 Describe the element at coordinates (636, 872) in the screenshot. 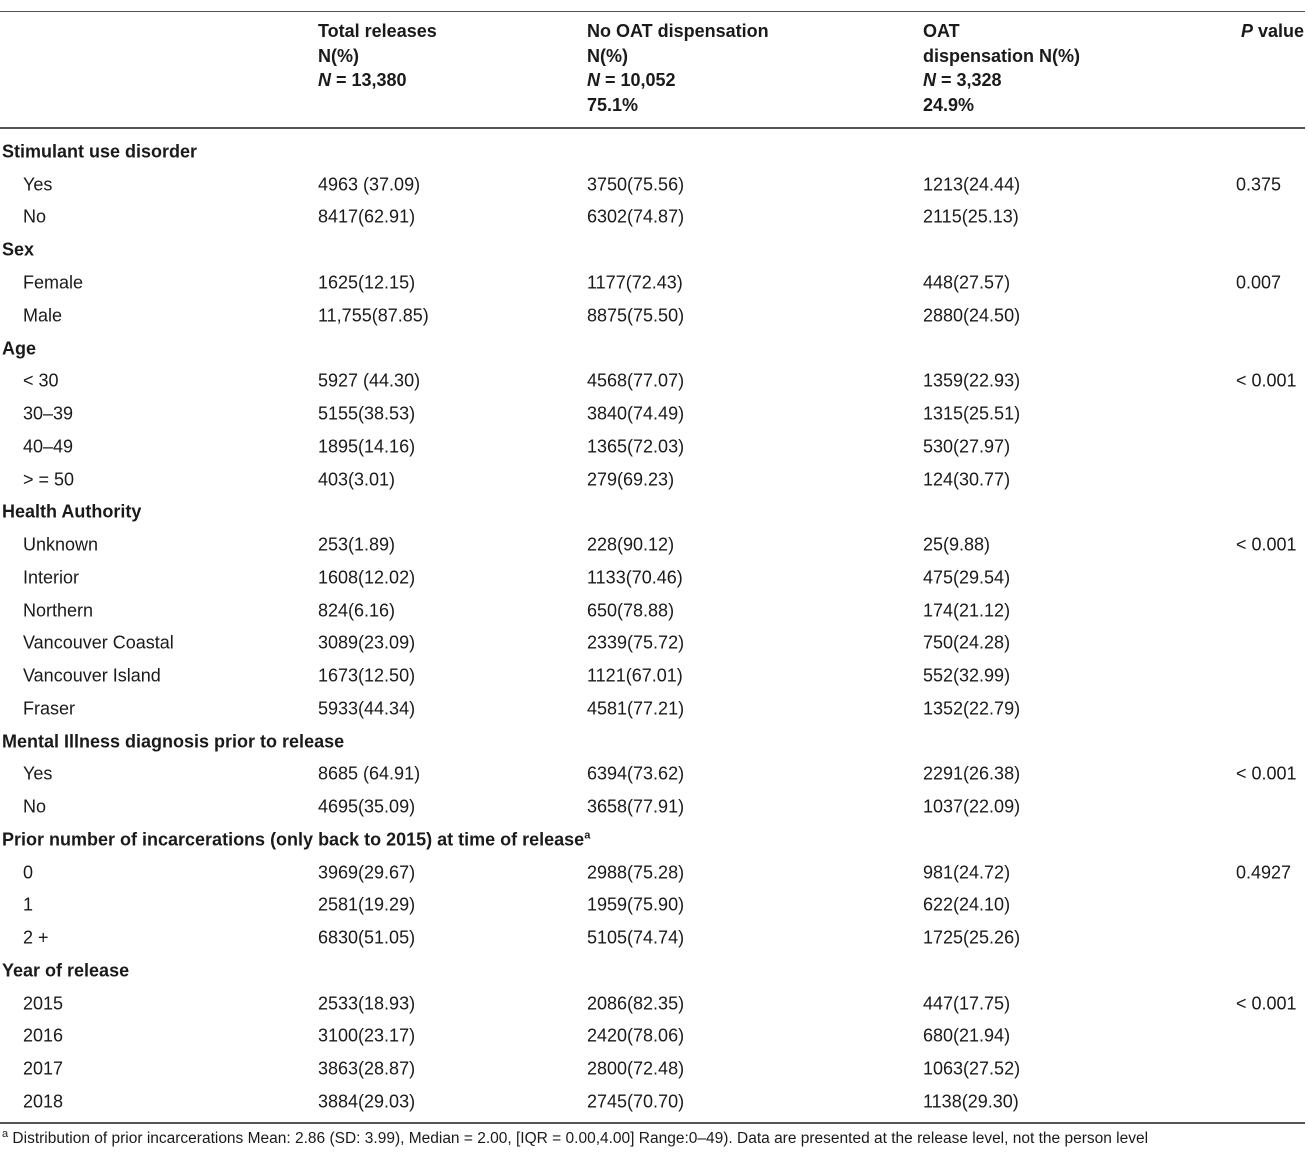

I see `cell-no-oat: 2988(75.28)` at that location.